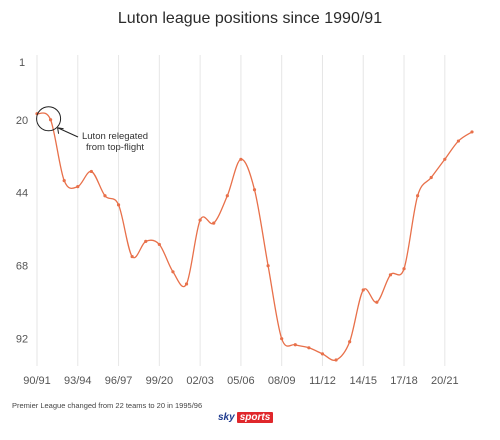  Describe the element at coordinates (68, 132) in the screenshot. I see `annotation-arrow` at that location.